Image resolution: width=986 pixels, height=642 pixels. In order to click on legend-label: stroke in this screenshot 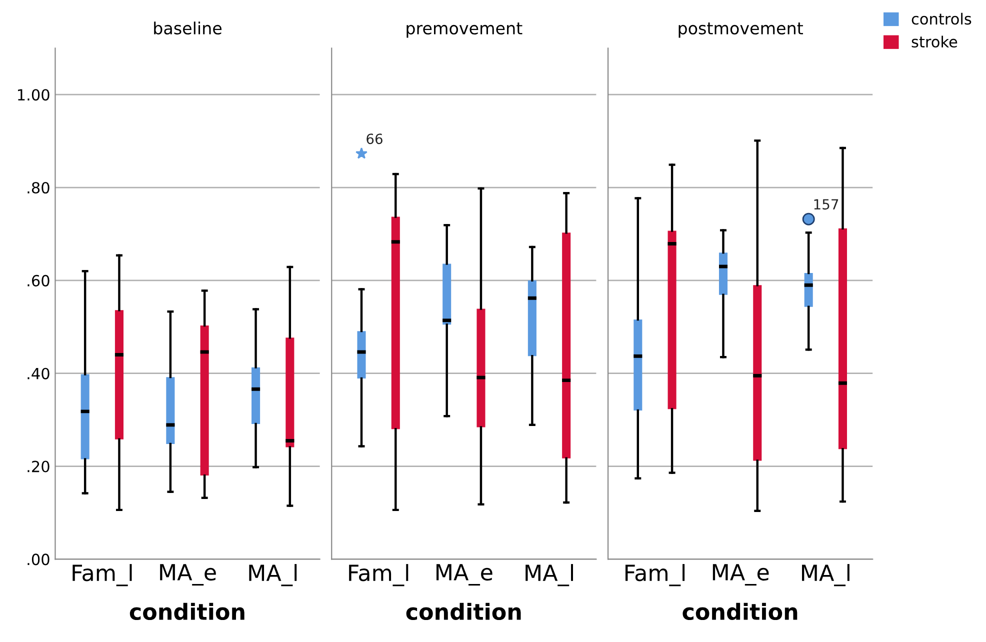, I will do `click(935, 42)`.